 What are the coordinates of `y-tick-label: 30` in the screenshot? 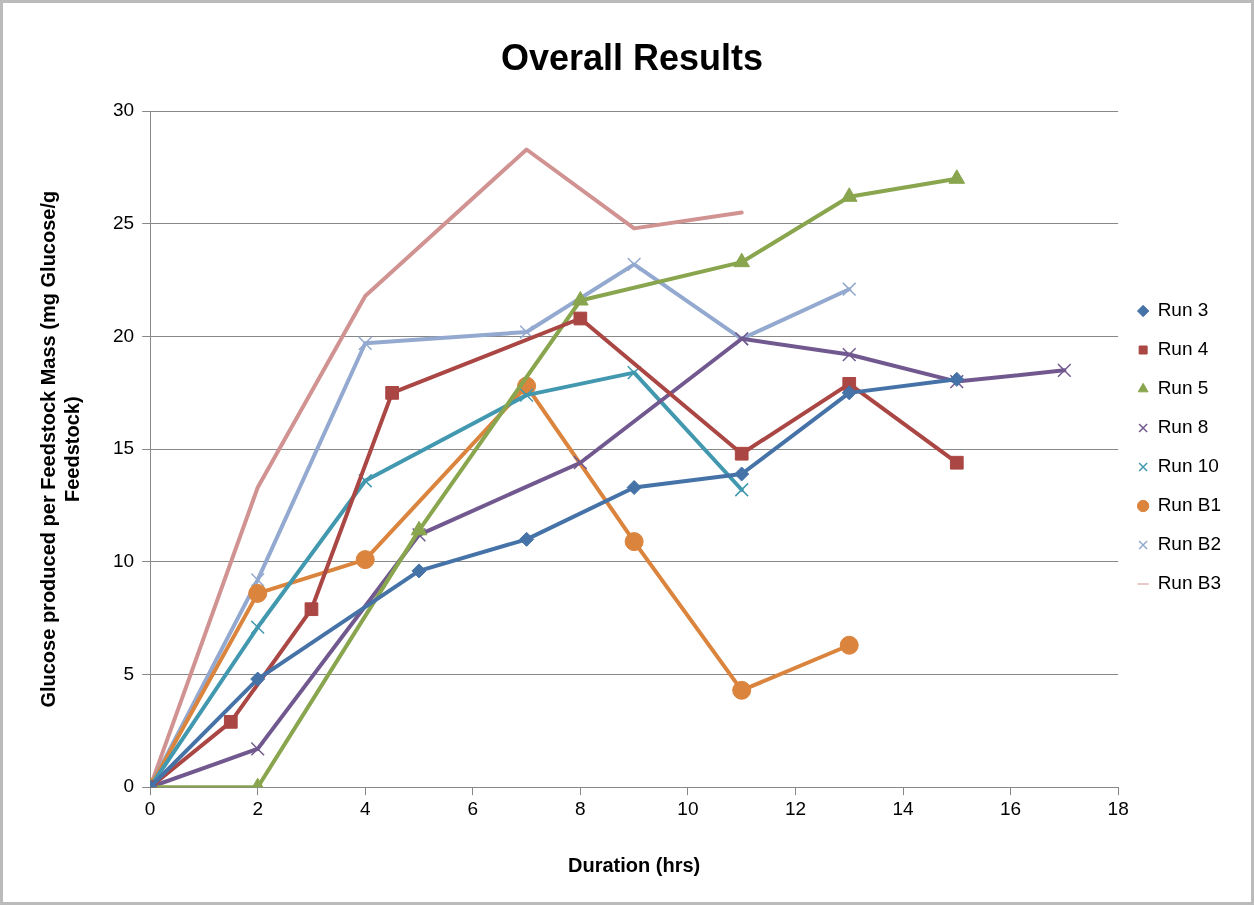 It's located at (123, 110).